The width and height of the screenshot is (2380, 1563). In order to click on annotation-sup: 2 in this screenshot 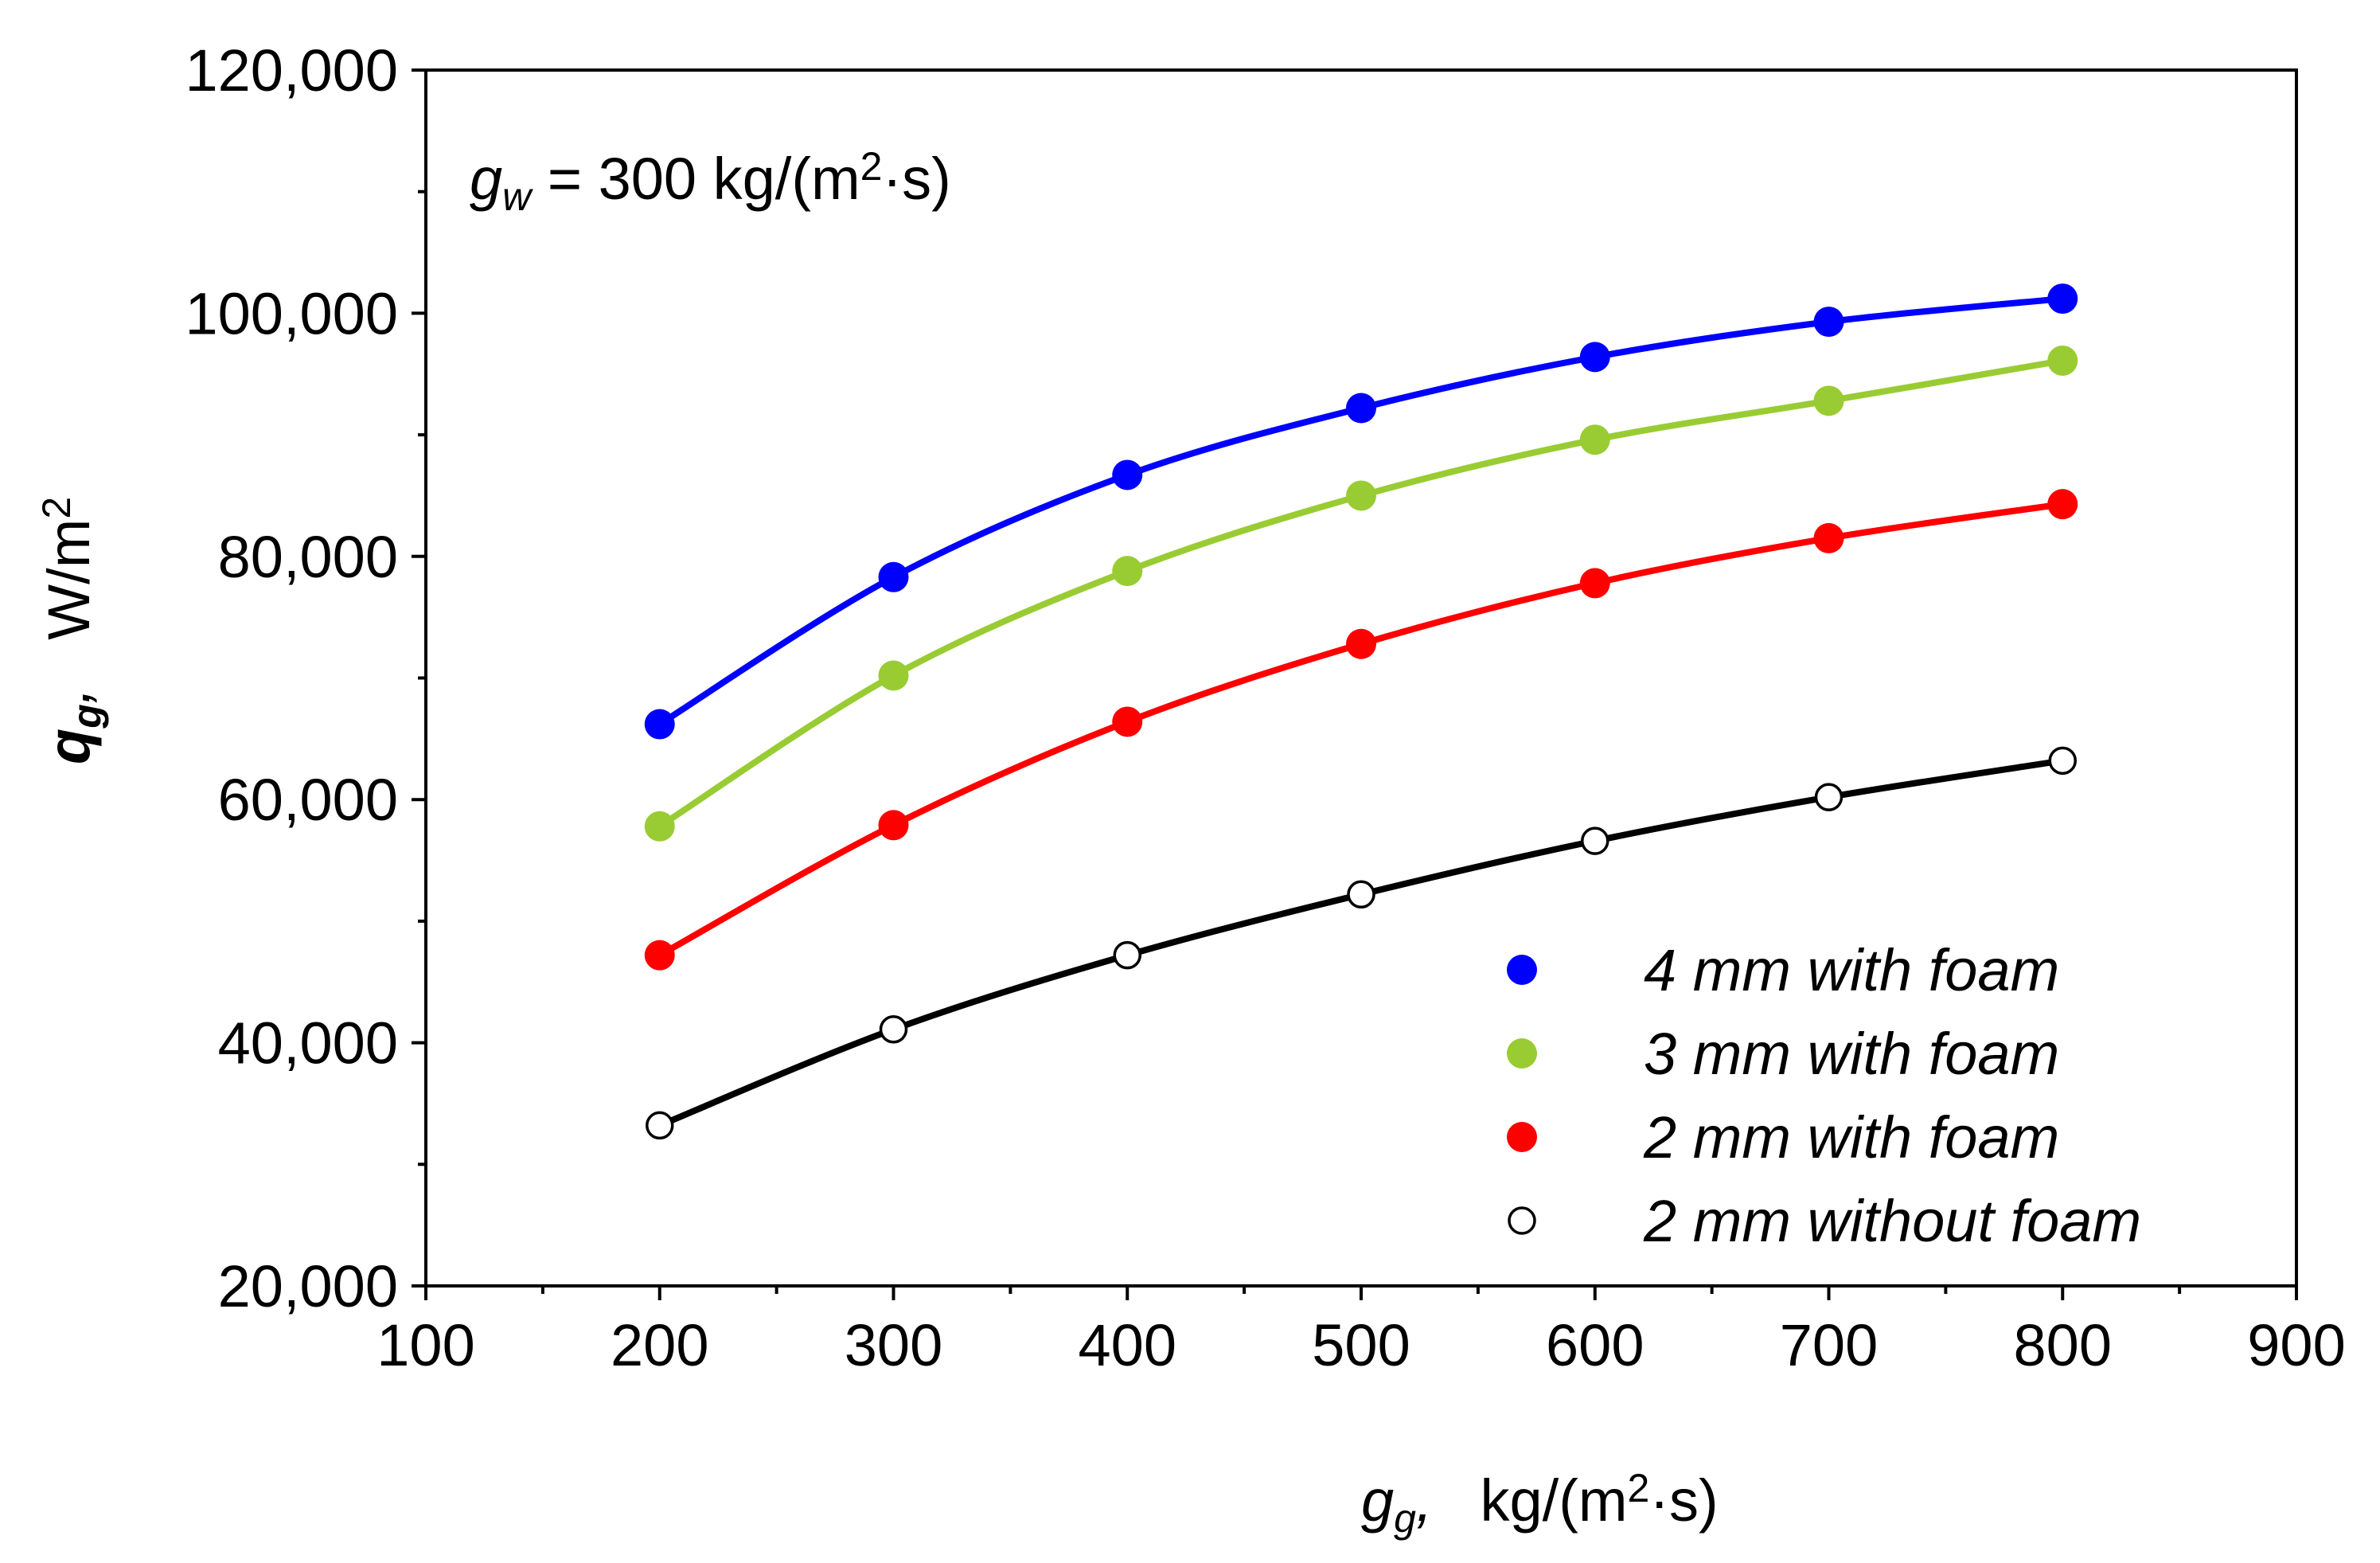, I will do `click(871, 166)`.